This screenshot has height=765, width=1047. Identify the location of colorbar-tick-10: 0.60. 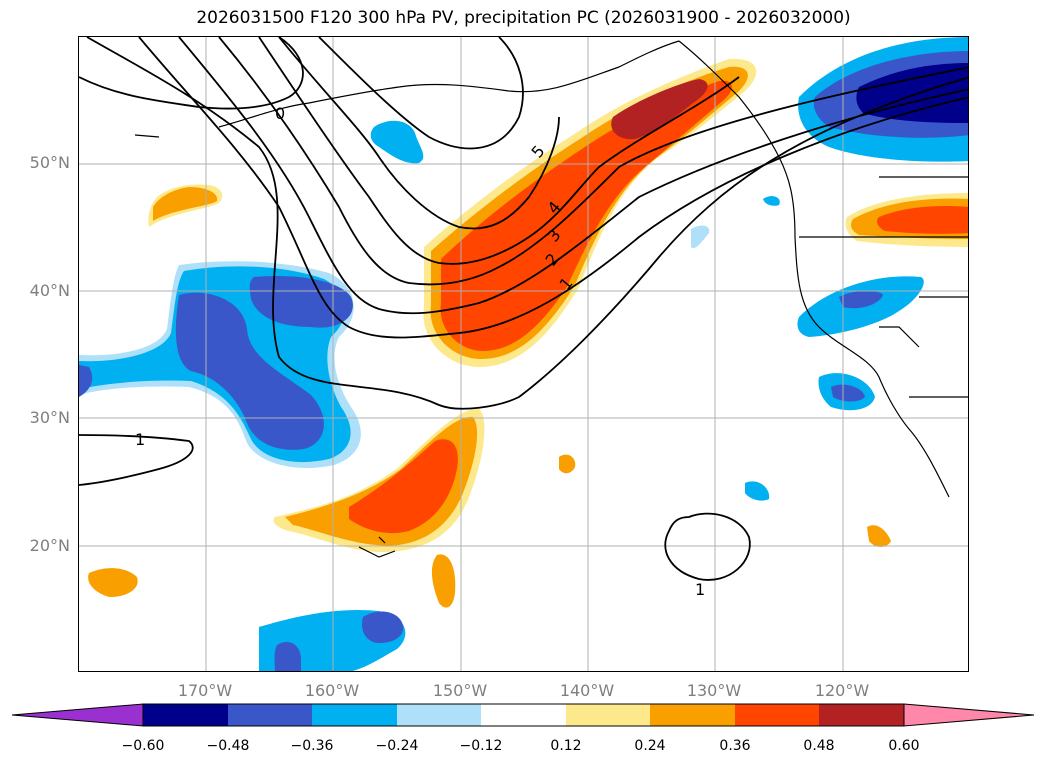
(904, 746).